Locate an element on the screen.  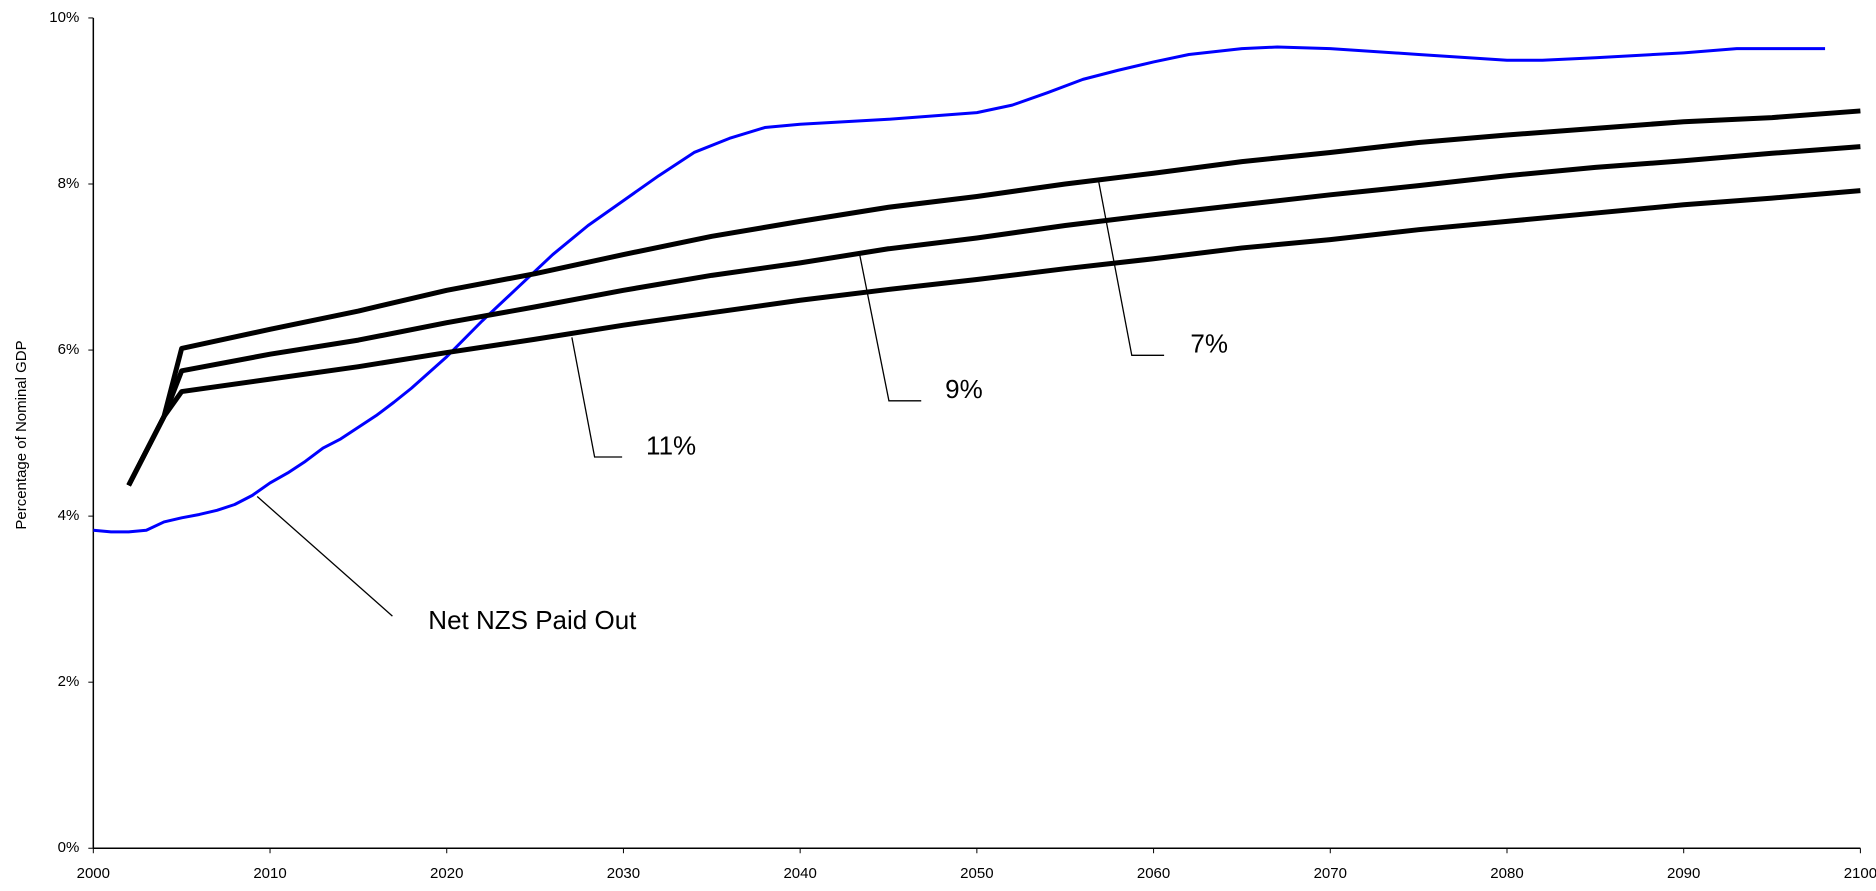
x-tick-label: 2030 is located at coordinates (623, 873).